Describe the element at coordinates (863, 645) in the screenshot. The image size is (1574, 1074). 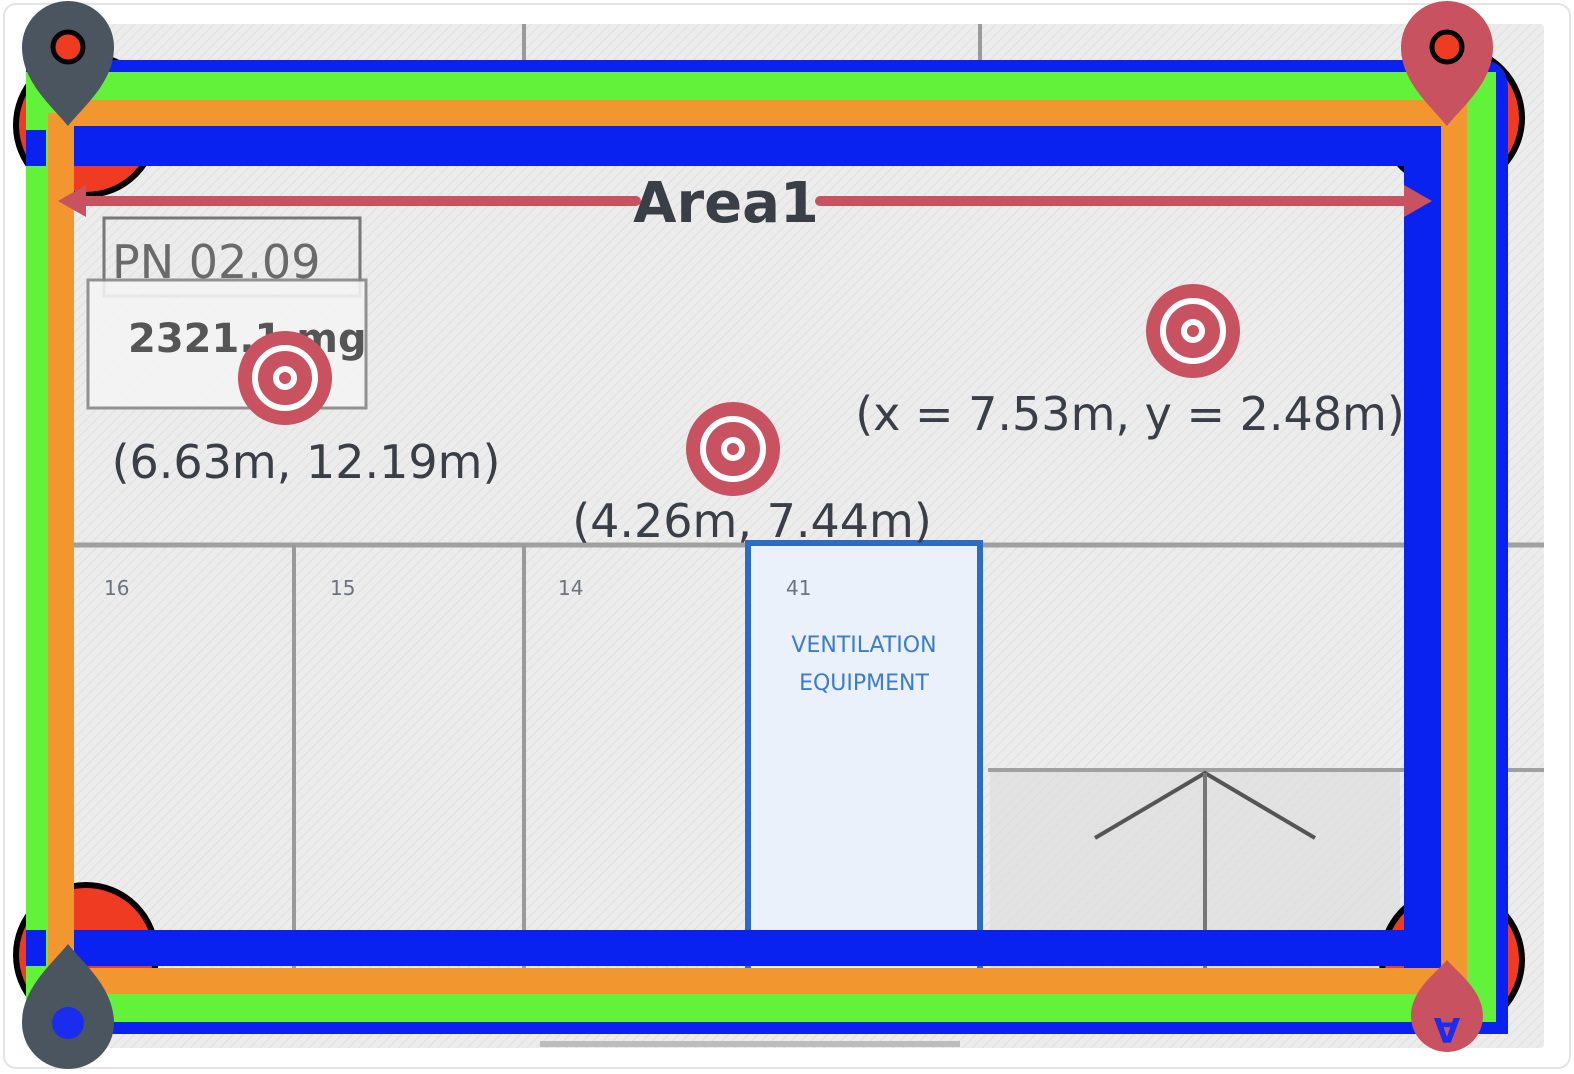
I see `room-caption-line-1: VENTILATION` at that location.